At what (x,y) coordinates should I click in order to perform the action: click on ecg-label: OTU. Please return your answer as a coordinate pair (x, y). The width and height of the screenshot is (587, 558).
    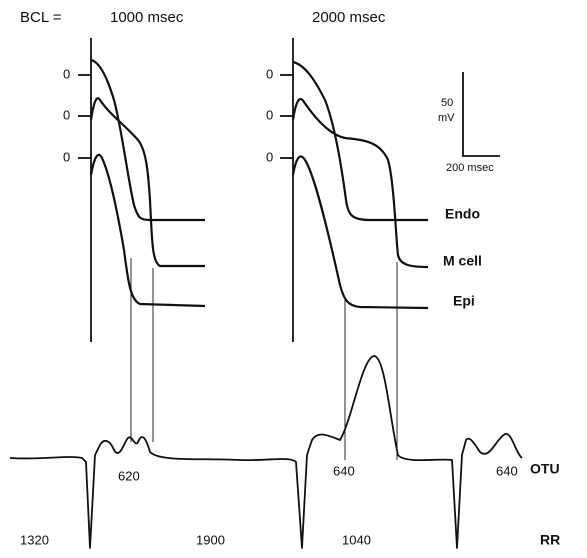
    Looking at the image, I should click on (545, 469).